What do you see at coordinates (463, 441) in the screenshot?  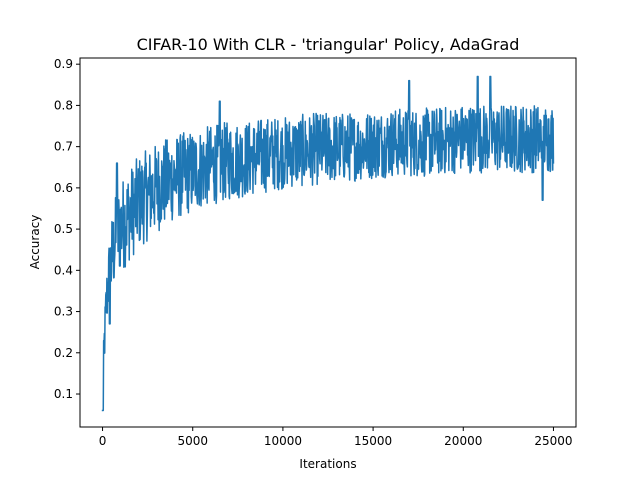 I see `x-tick-label: 20000` at bounding box center [463, 441].